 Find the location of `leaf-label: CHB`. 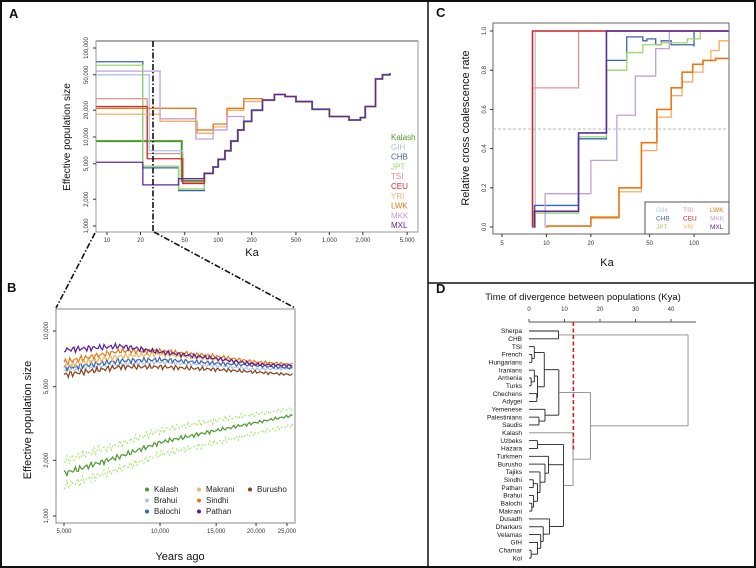

leaf-label: CHB is located at coordinates (515, 339).